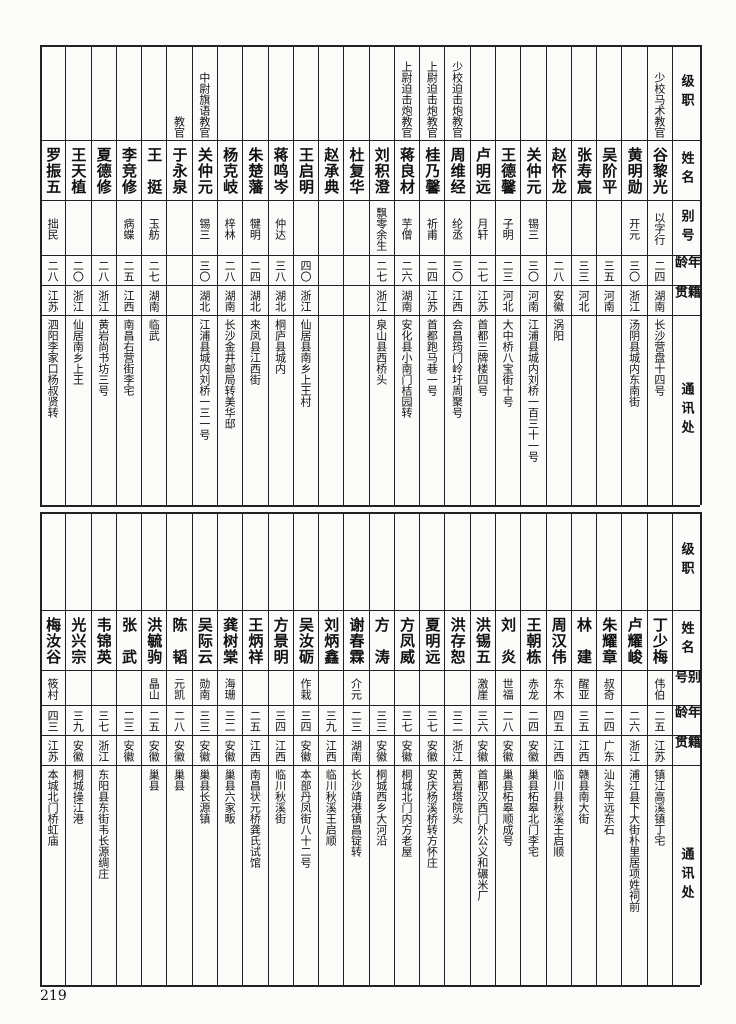 This screenshot has height=1024, width=736. Describe the element at coordinates (686, 561) in the screenshot. I see `header-label: 级职` at that location.